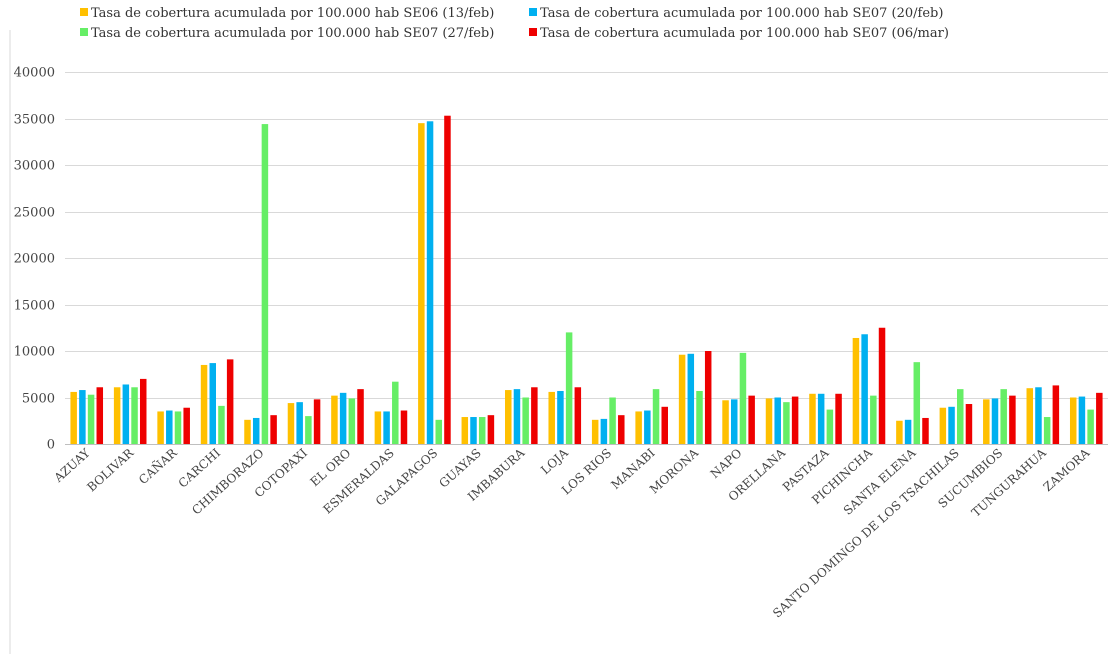 This screenshot has height=654, width=1117. Describe the element at coordinates (1009, 483) in the screenshot. I see `x-tick-label: TUNGURAHUA` at that location.